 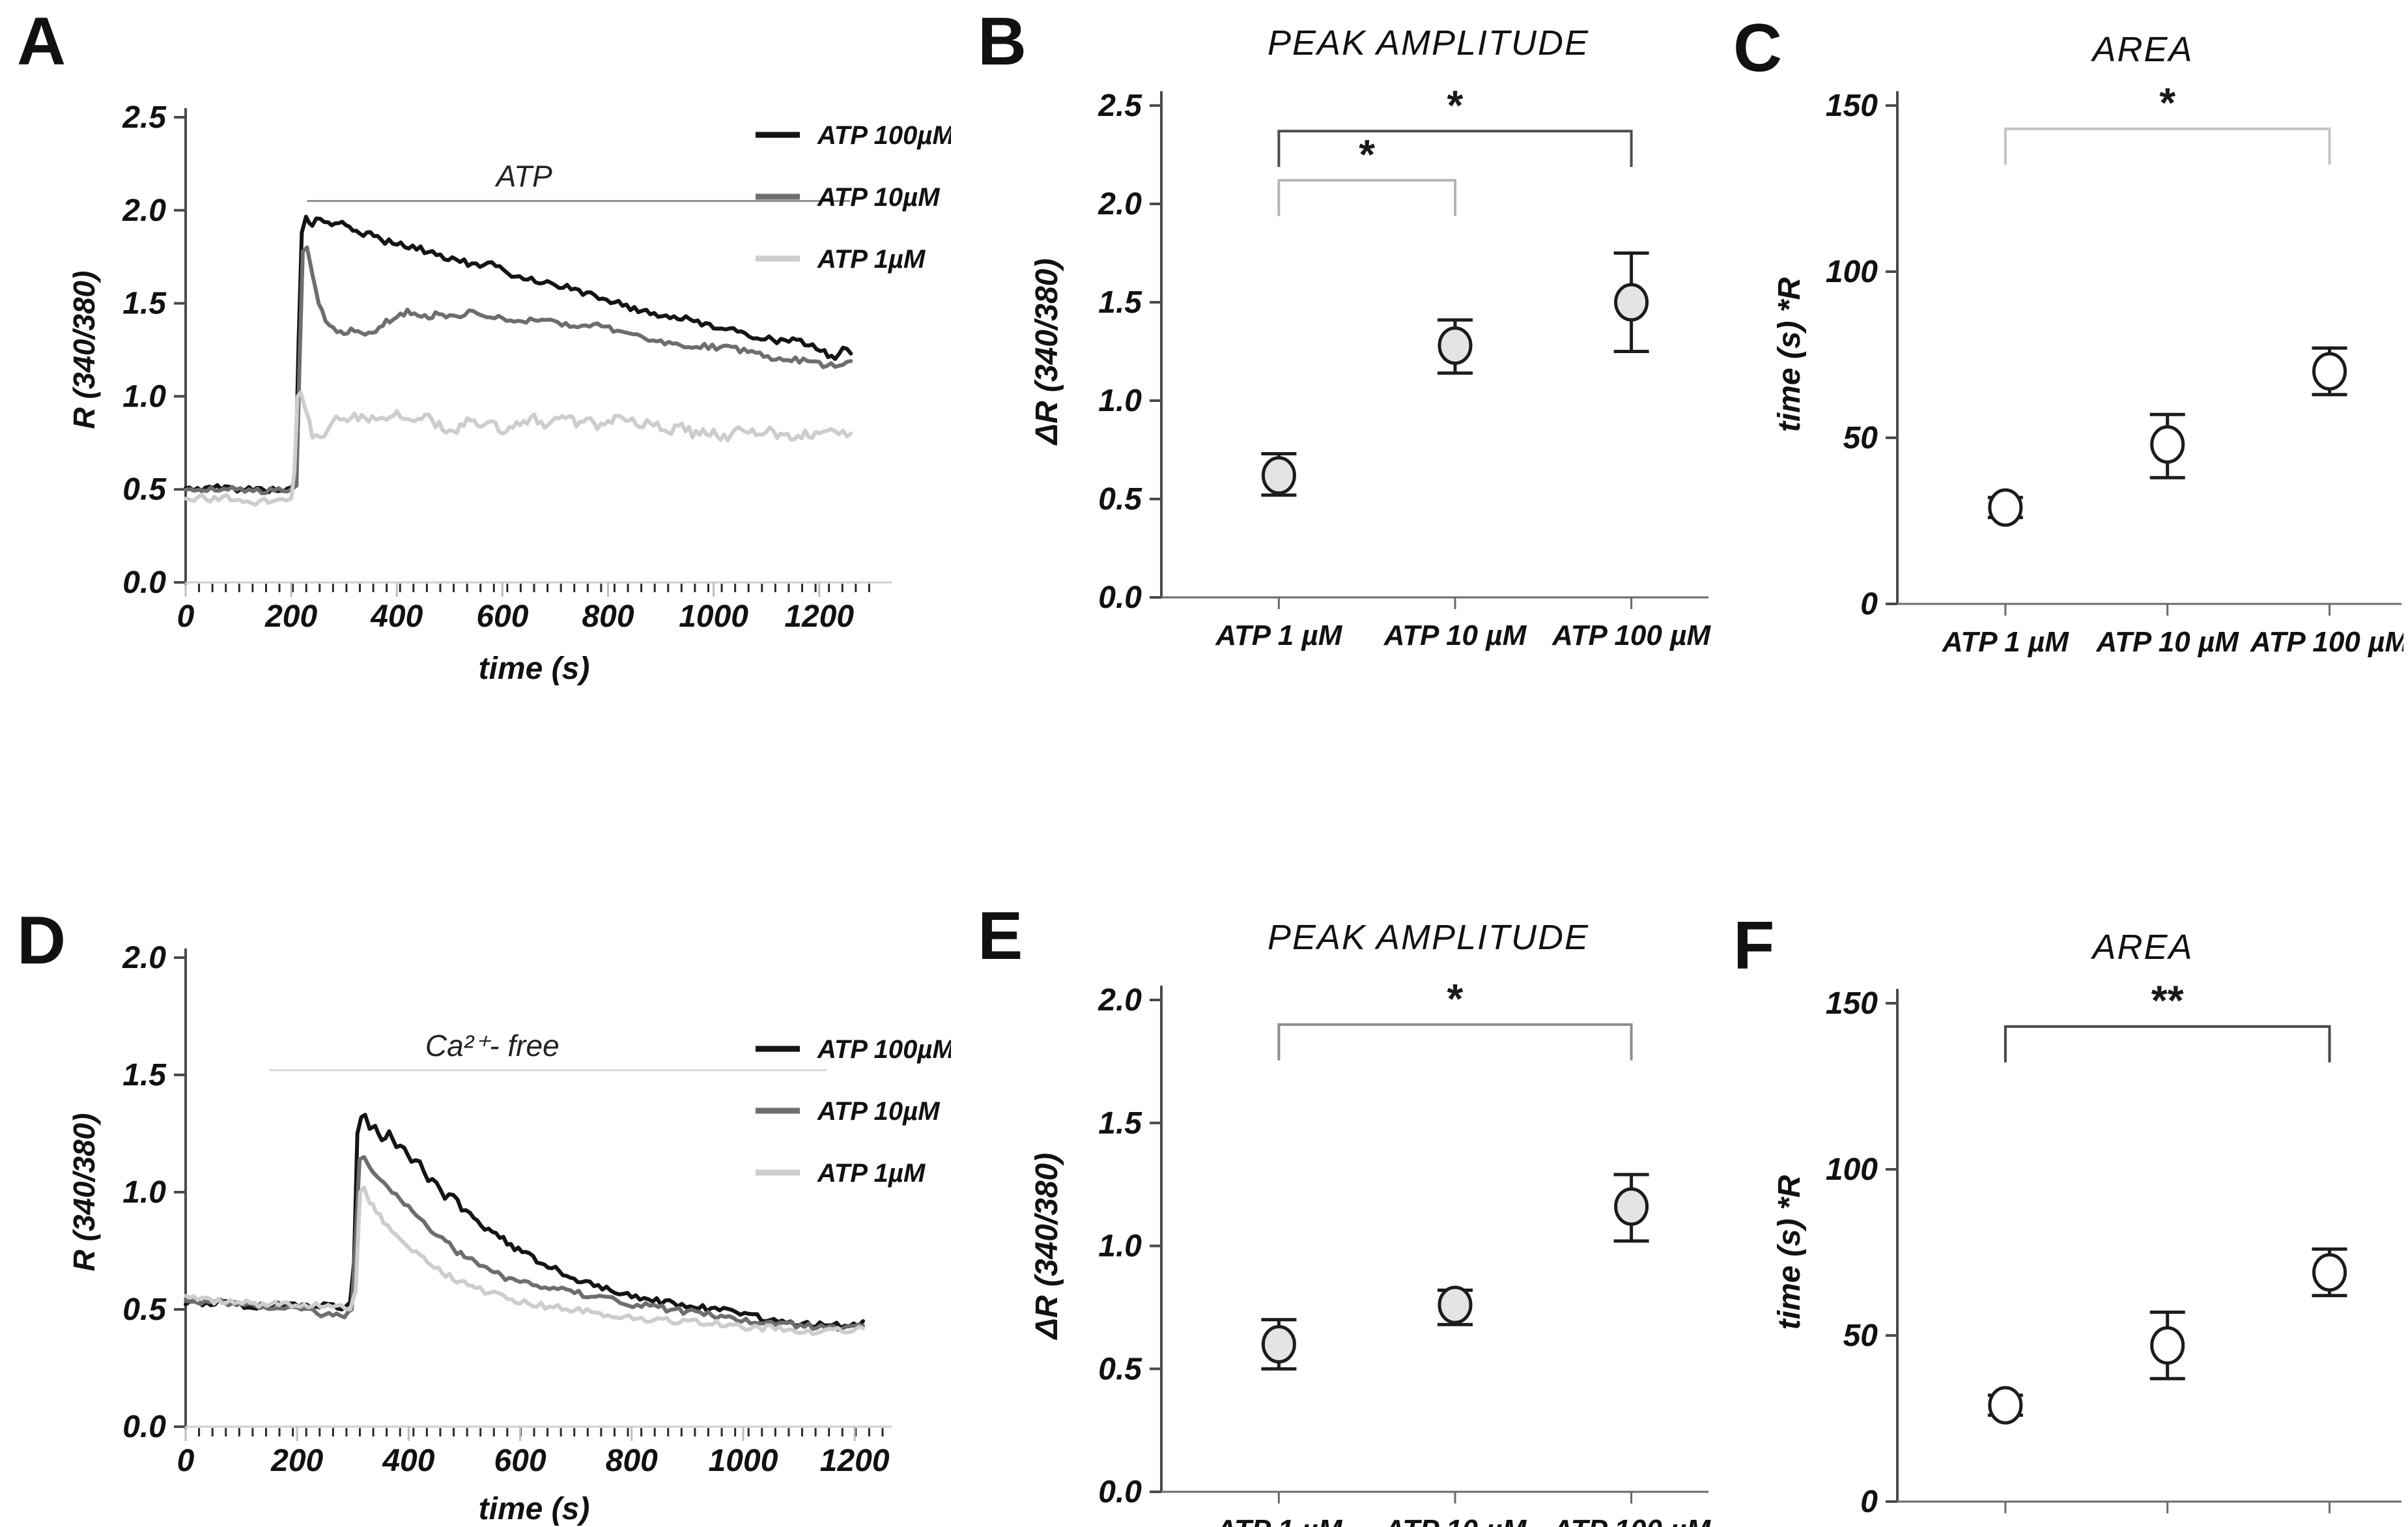 What do you see at coordinates (1002, 41) in the screenshot?
I see `panel-label-b: B` at bounding box center [1002, 41].